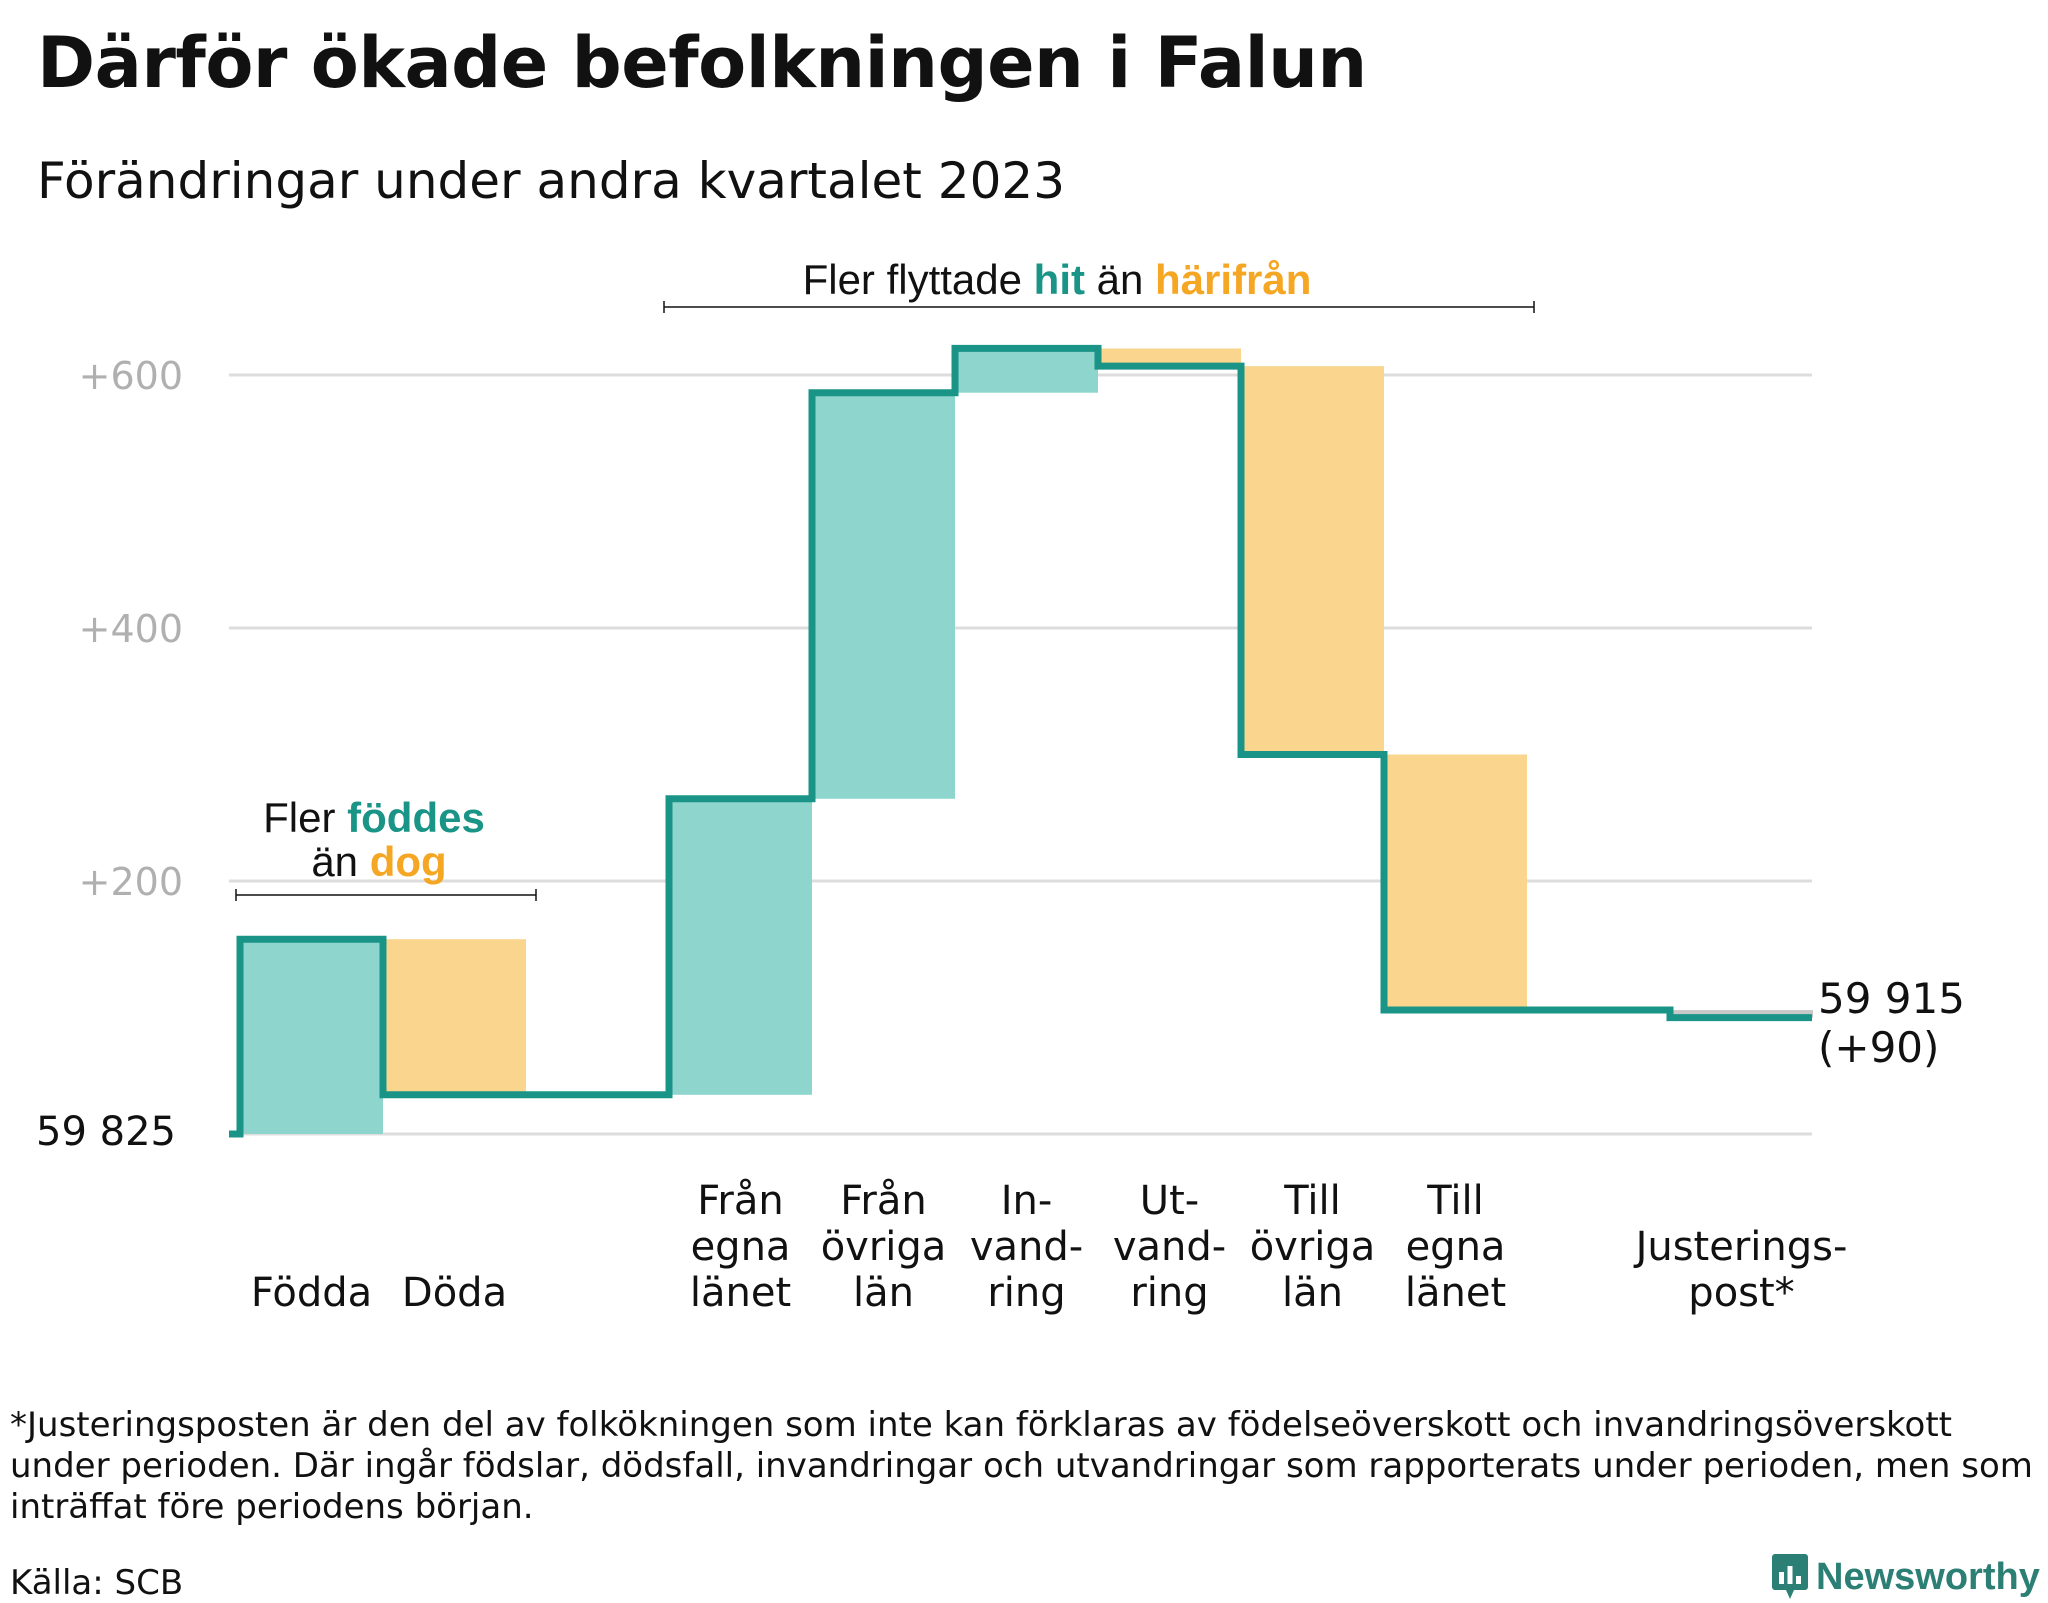 Image resolution: width=2048 pixels, height=1603 pixels. I want to click on births-annotation-fodde: föddes, so click(416, 817).